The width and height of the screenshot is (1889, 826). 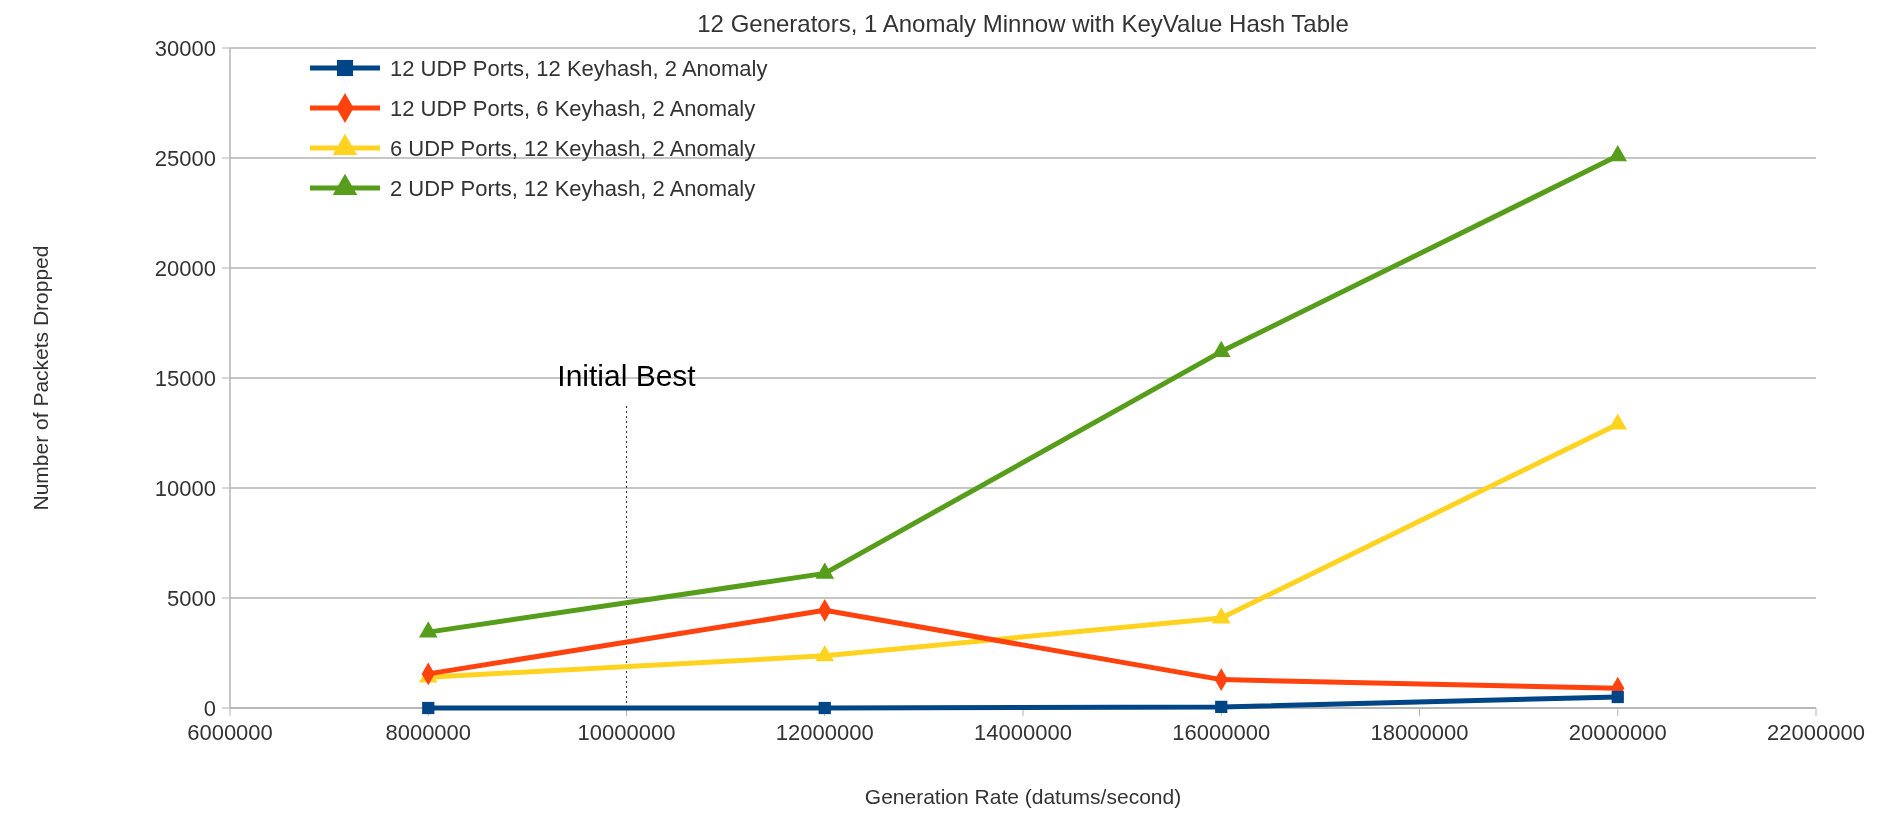 What do you see at coordinates (185, 48) in the screenshot?
I see `y-tick-label: 30000` at bounding box center [185, 48].